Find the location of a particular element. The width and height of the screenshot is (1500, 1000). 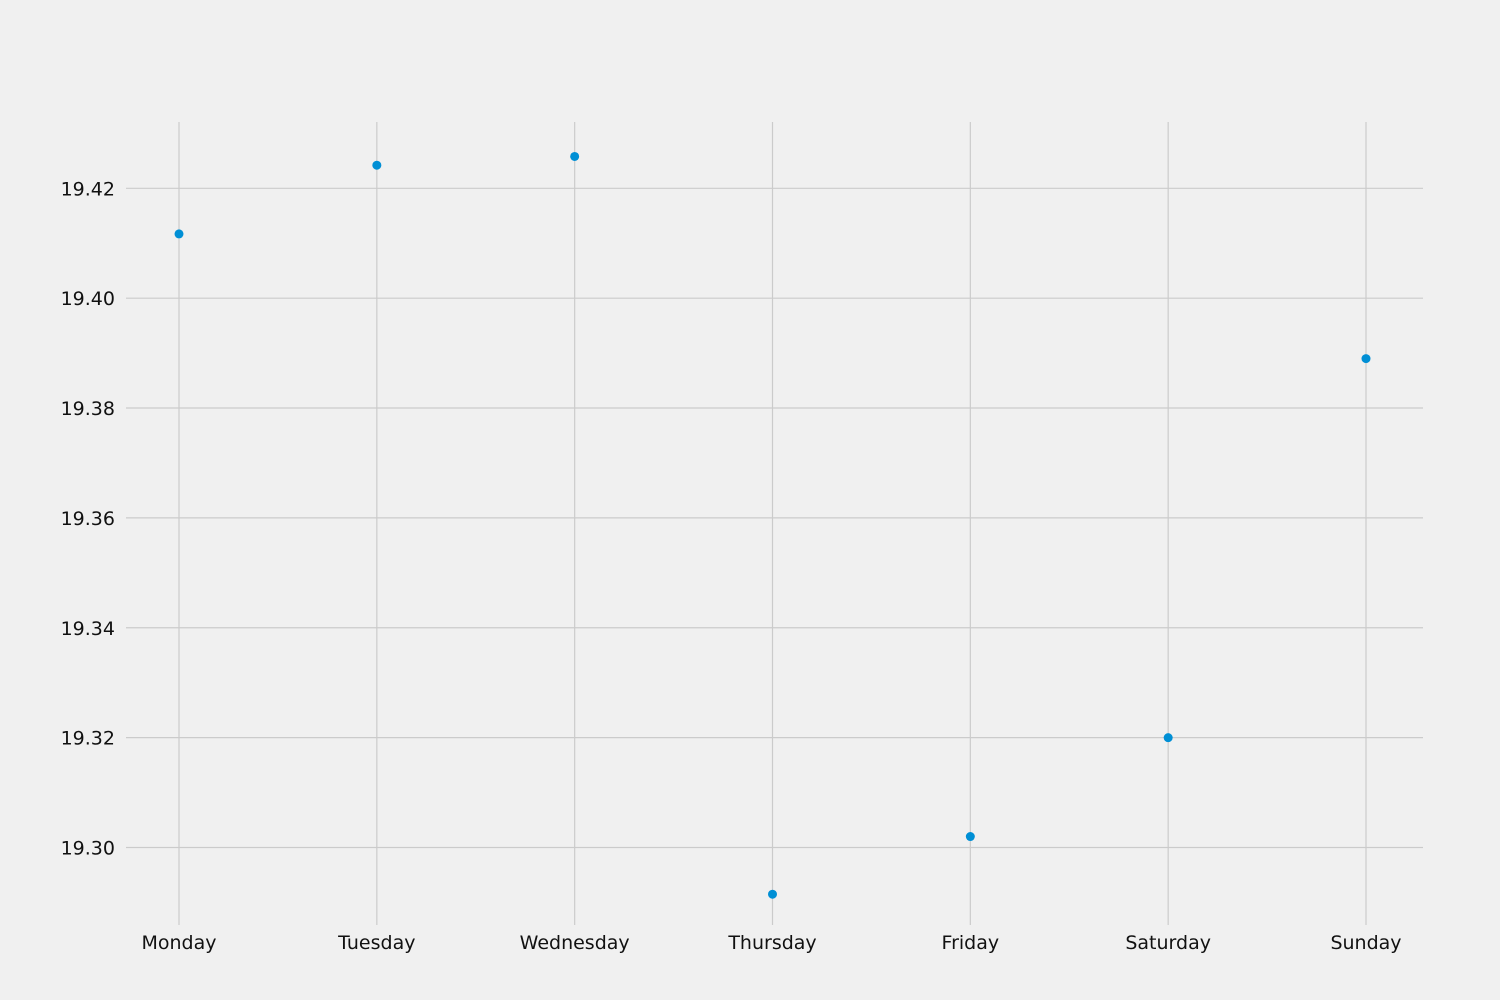

y-tick-labels: 19.30 19.32 19.34 19.36 19.38 19.40 19.42 is located at coordinates (88, 518).